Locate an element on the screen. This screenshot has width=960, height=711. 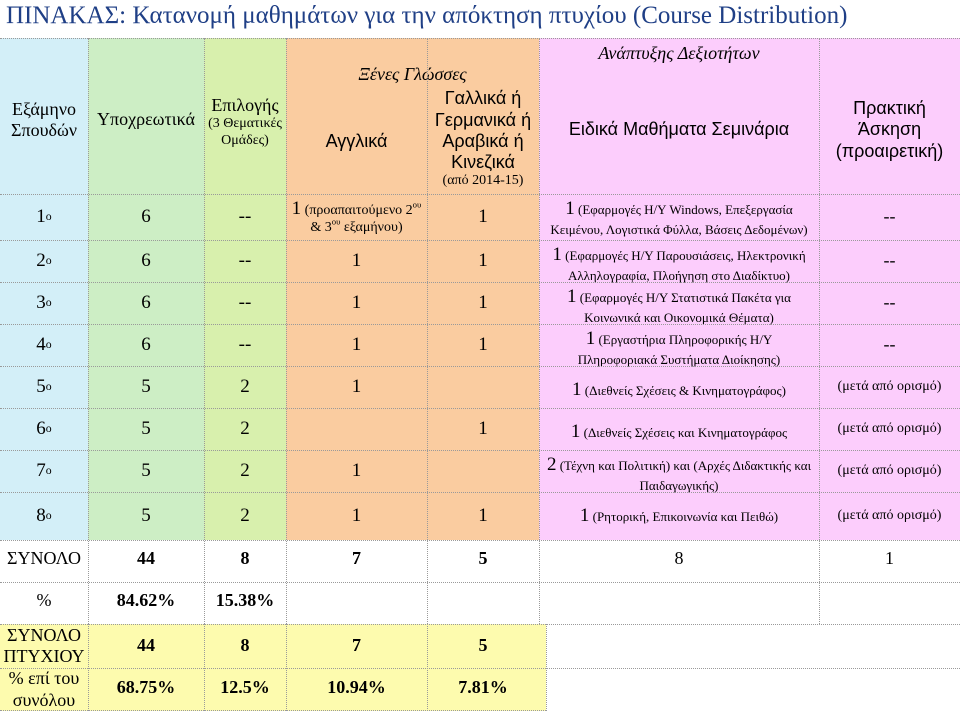
other-languages-cell is located at coordinates (483, 387).